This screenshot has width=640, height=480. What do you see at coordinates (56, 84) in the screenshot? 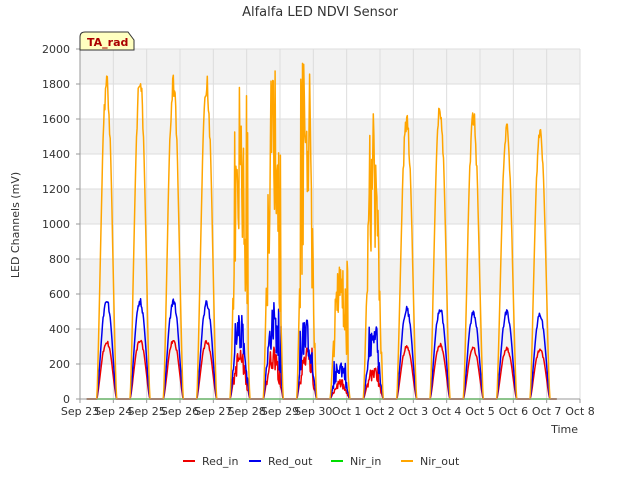
I see `y-tick-label: 1800` at bounding box center [56, 84].